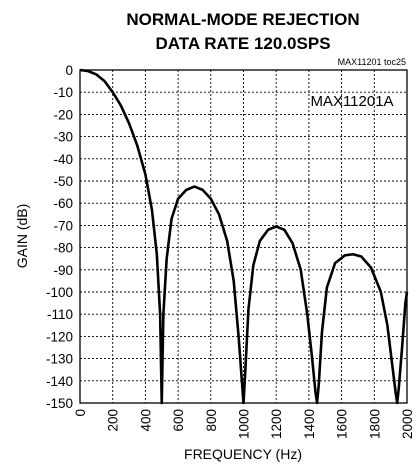 This screenshot has width=417, height=467. I want to click on y-tick-label: -30, so click(63, 137).